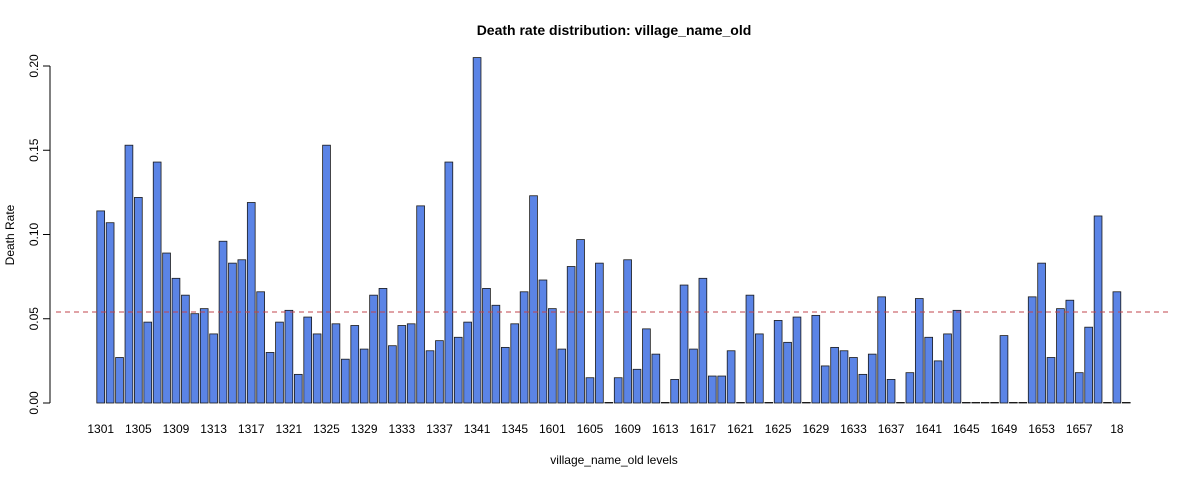 This screenshot has width=1200, height=480. Describe the element at coordinates (34, 150) in the screenshot. I see `y-tick-label: 0.15` at that location.